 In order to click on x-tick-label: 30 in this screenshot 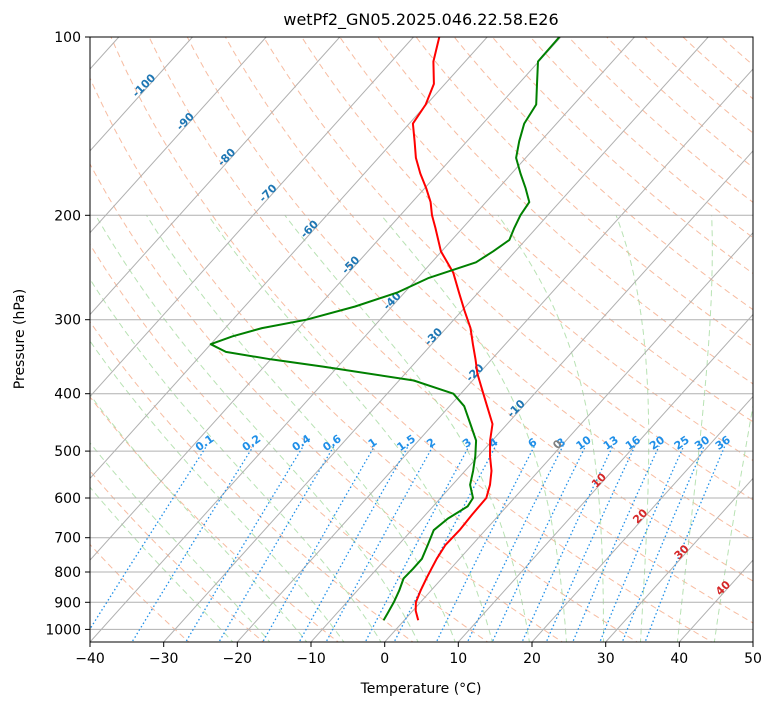, I will do `click(606, 659)`.